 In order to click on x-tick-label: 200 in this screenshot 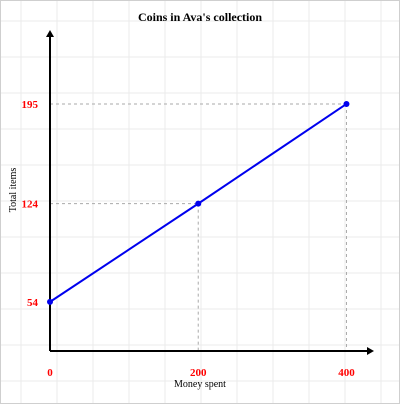, I will do `click(198, 373)`.